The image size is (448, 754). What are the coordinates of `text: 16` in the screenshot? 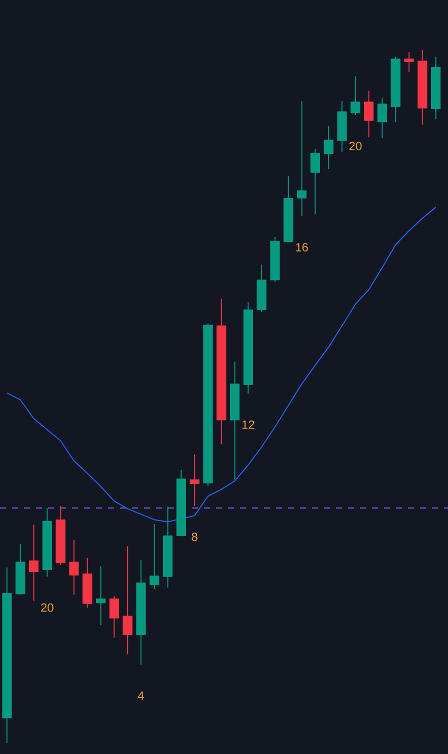 It's located at (302, 247).